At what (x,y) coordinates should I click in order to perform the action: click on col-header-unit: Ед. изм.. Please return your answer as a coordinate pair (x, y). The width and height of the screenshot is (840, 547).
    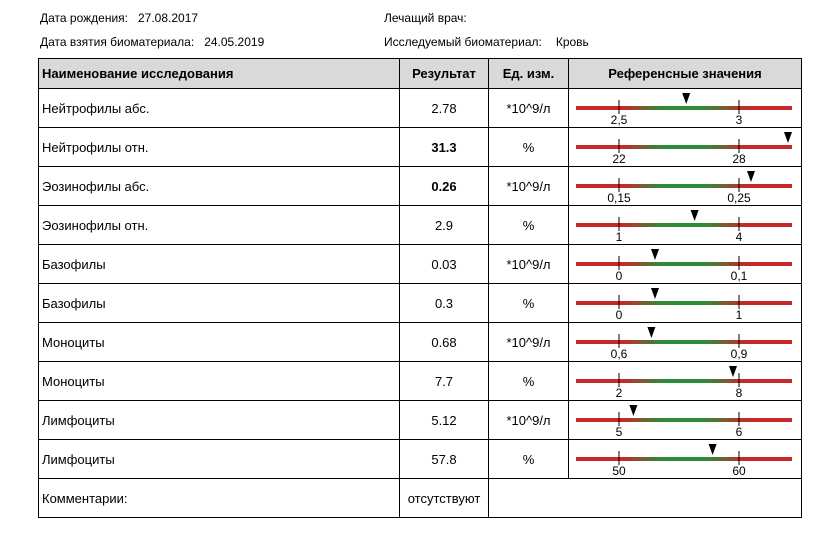
    Looking at the image, I should click on (528, 73).